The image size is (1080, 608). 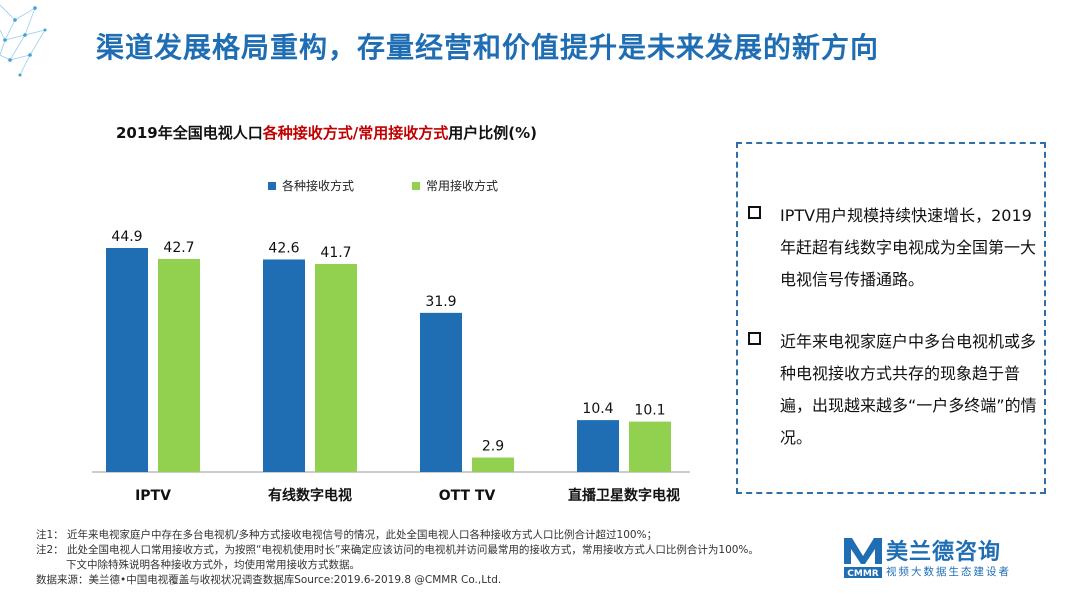 I want to click on data-label: 10.4, so click(x=597, y=409).